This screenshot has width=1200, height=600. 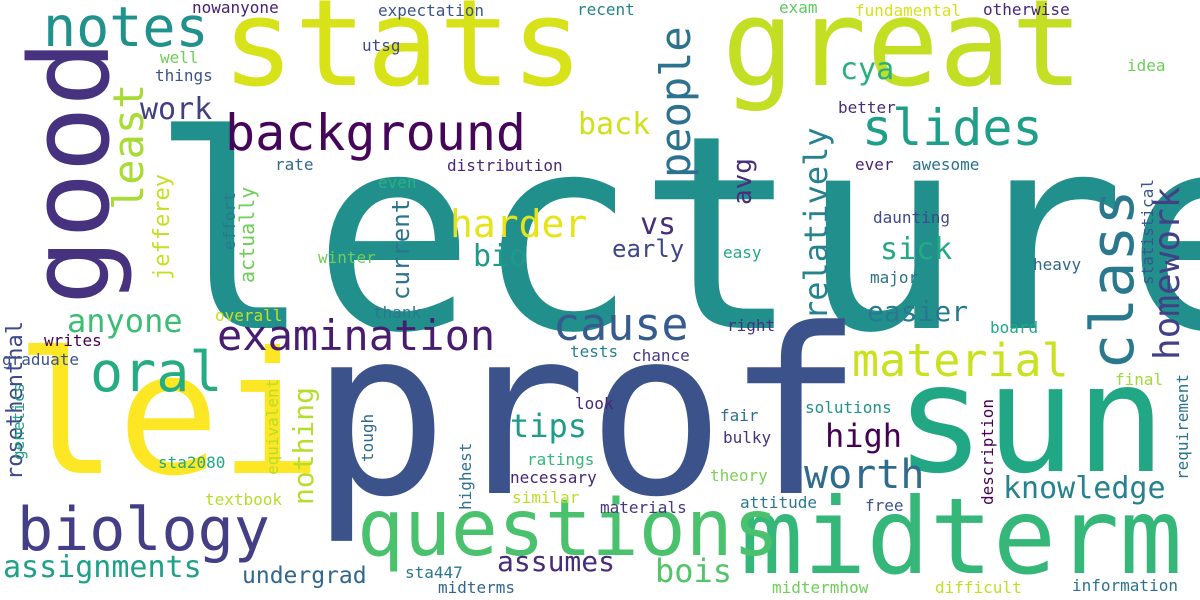 What do you see at coordinates (816, 223) in the screenshot?
I see `word-relatively: relatively` at bounding box center [816, 223].